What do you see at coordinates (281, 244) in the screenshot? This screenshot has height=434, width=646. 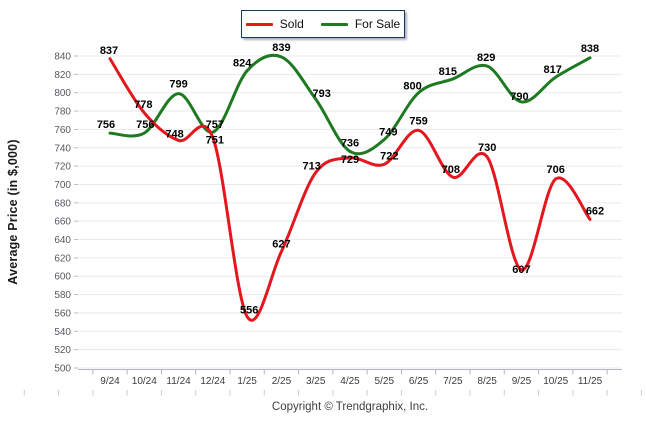 I see `sold-value-label: 627` at bounding box center [281, 244].